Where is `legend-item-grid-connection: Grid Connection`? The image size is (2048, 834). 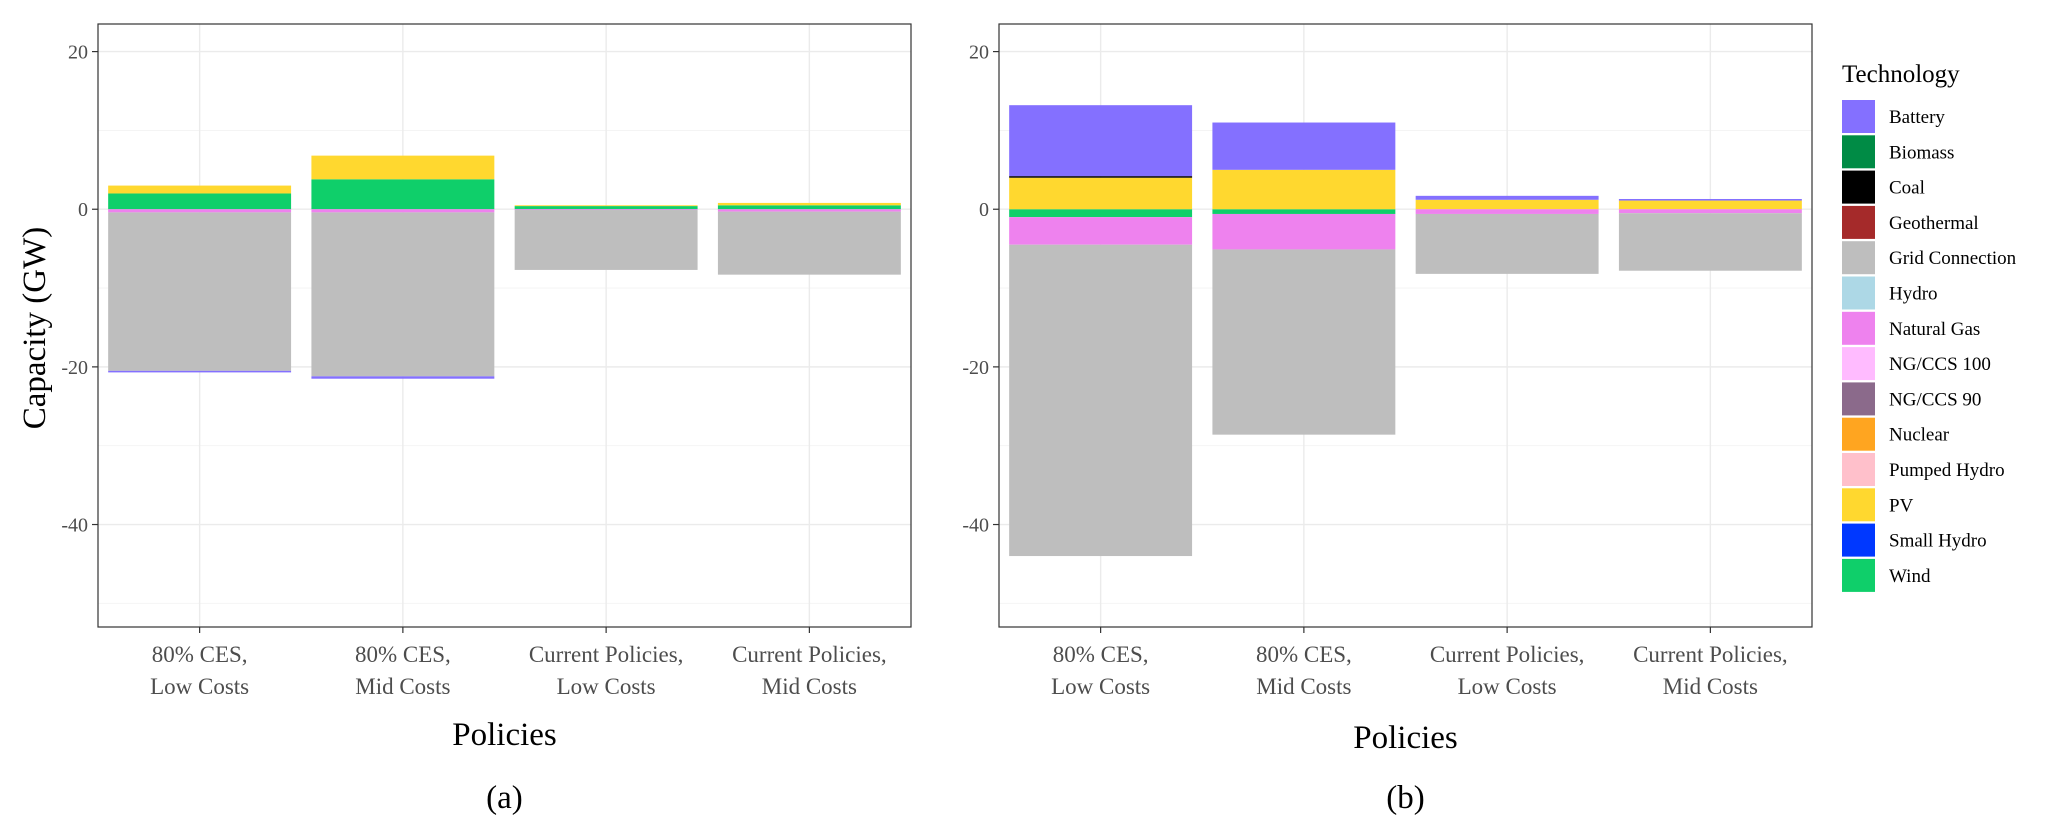 legend-item-grid-connection: Grid Connection is located at coordinates (1929, 258).